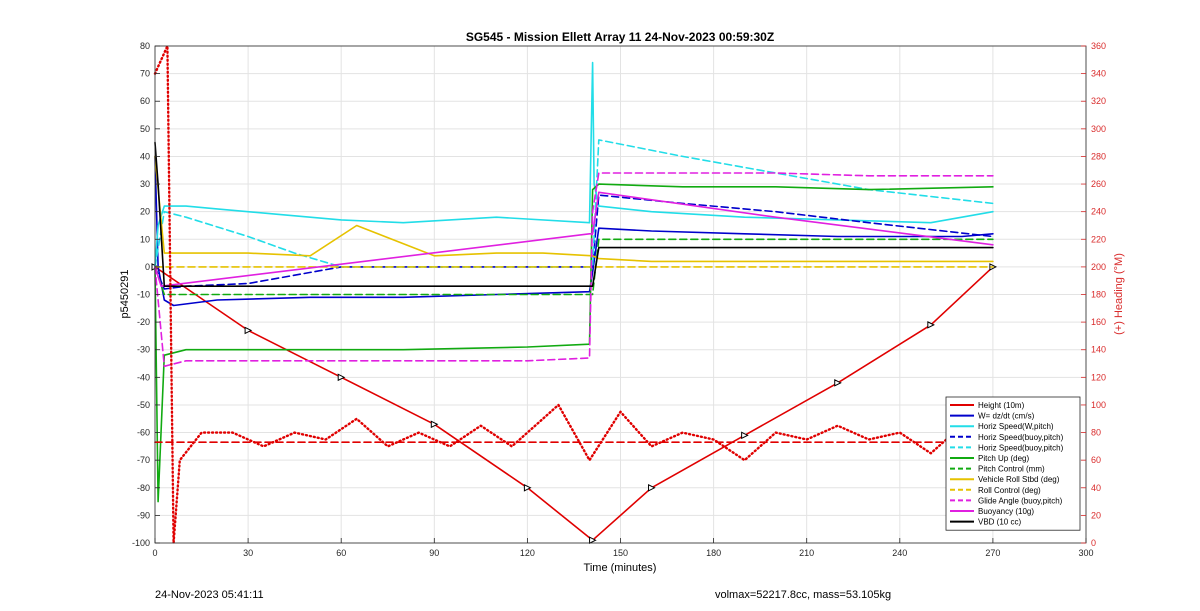 Image resolution: width=1200 pixels, height=611 pixels. Describe the element at coordinates (145, 101) in the screenshot. I see `y-tick-label: 60` at that location.